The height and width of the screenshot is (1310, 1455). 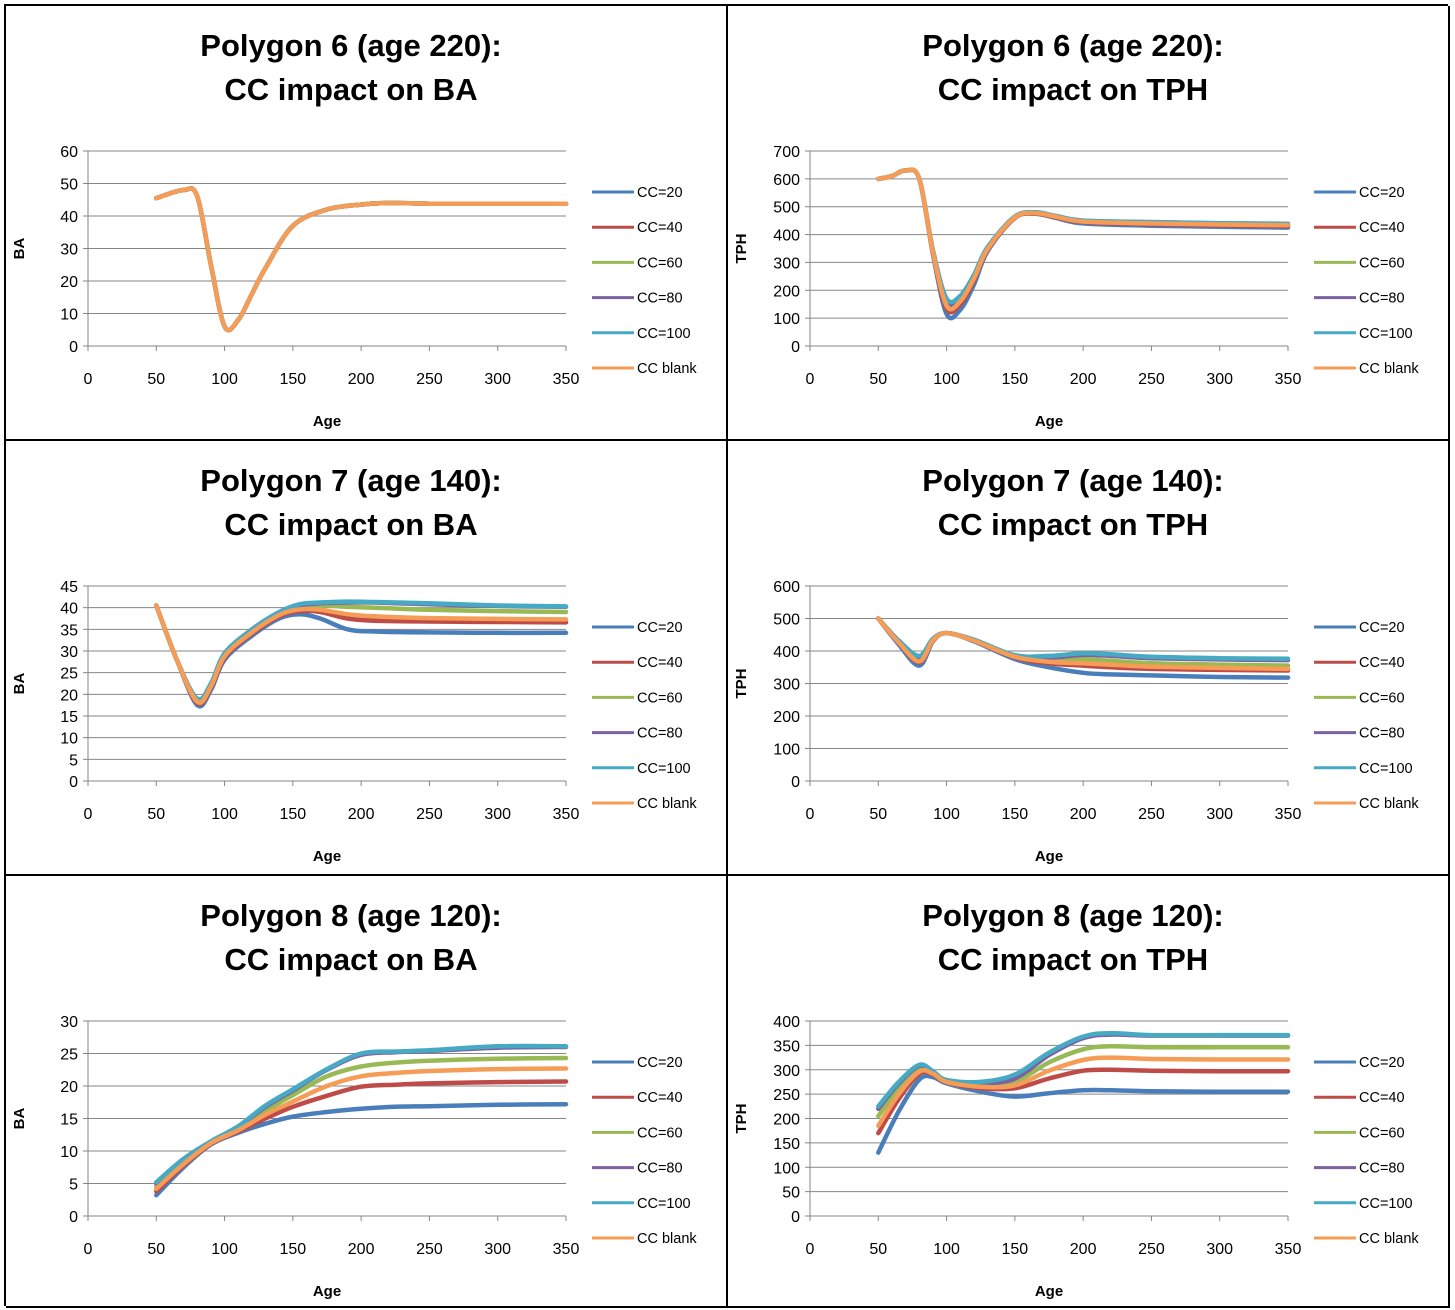 I want to click on y-tick-label: 60, so click(x=69, y=152).